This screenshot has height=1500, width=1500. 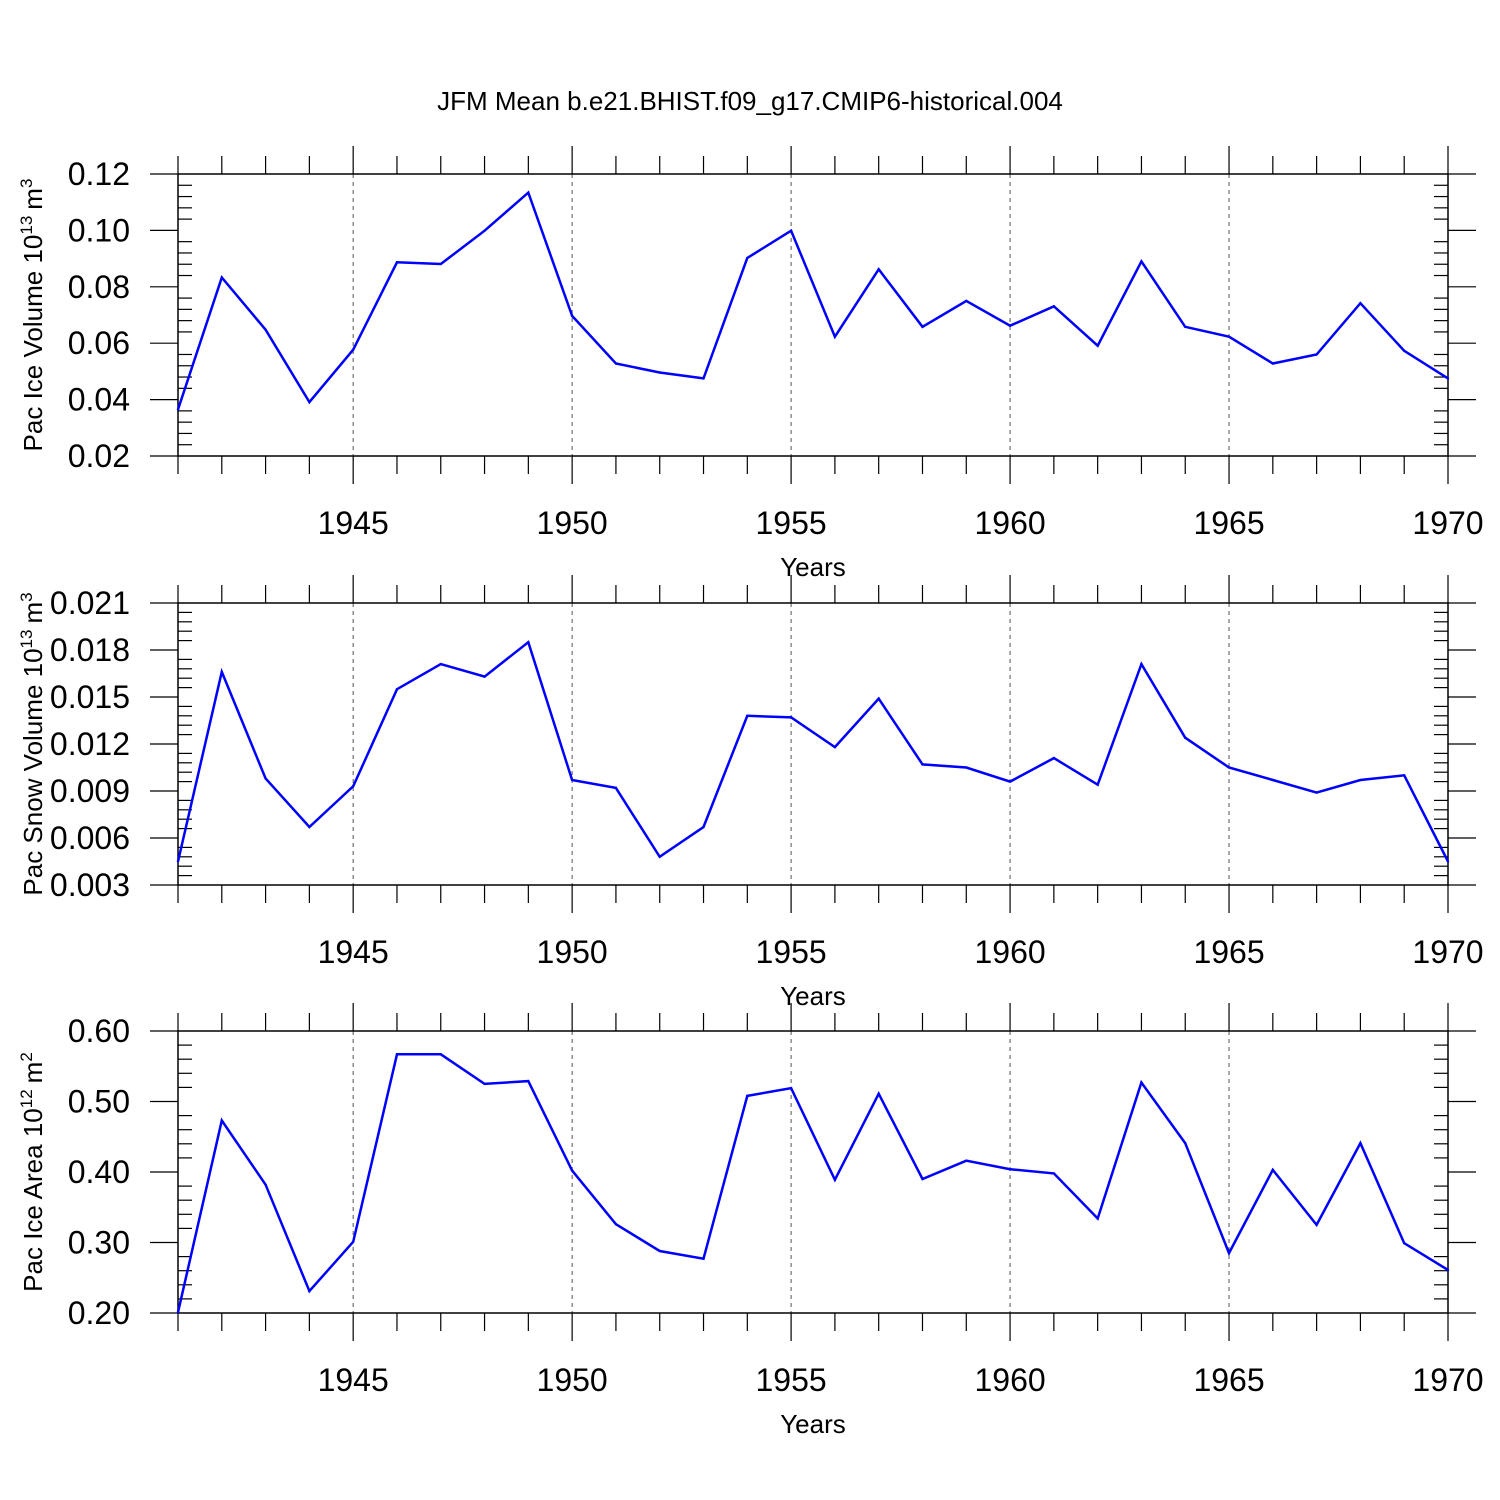 I want to click on y-tick-label: 0.40, so click(x=99, y=1172).